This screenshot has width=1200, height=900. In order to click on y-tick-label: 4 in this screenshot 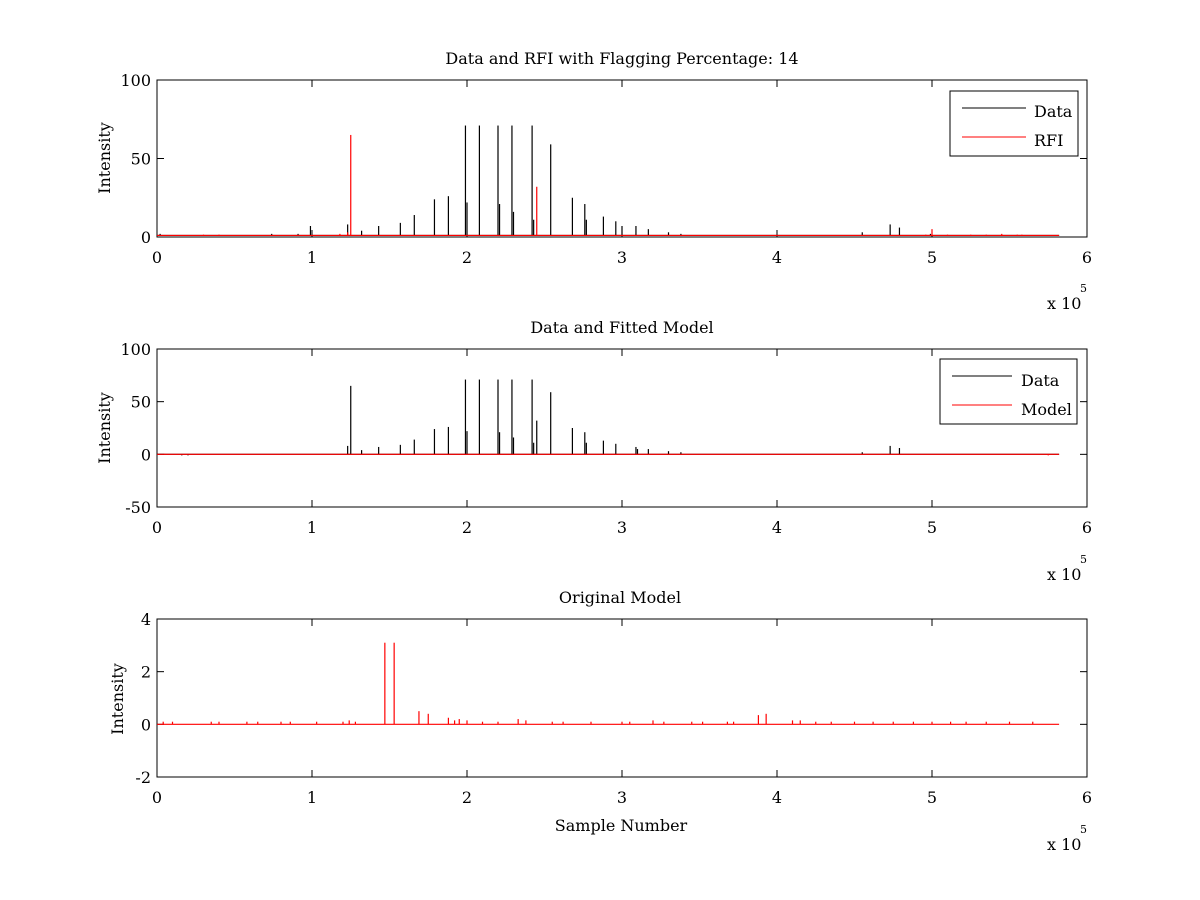, I will do `click(146, 619)`.